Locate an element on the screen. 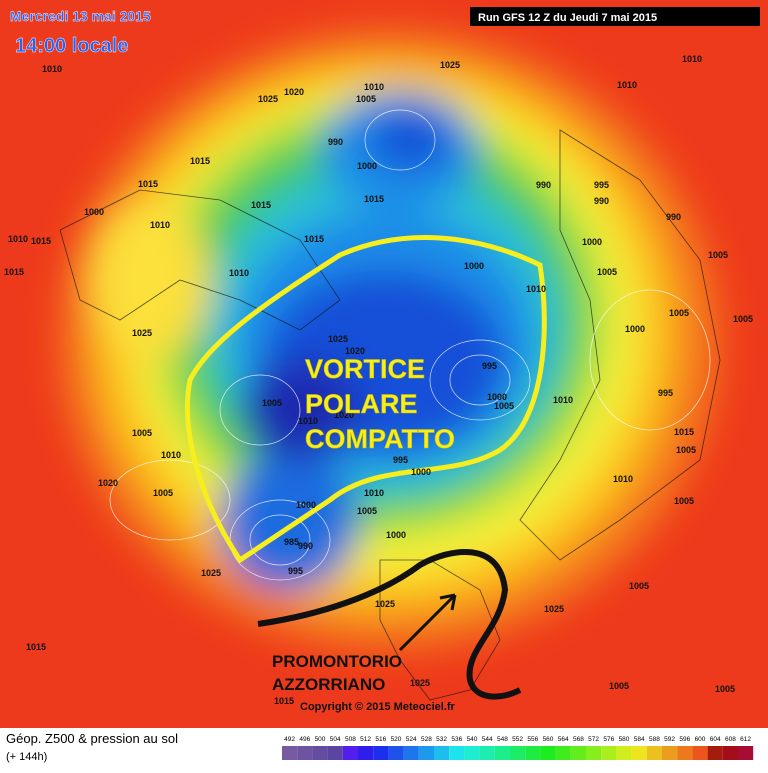 This screenshot has height=773, width=768. run-box is located at coordinates (615, 16).